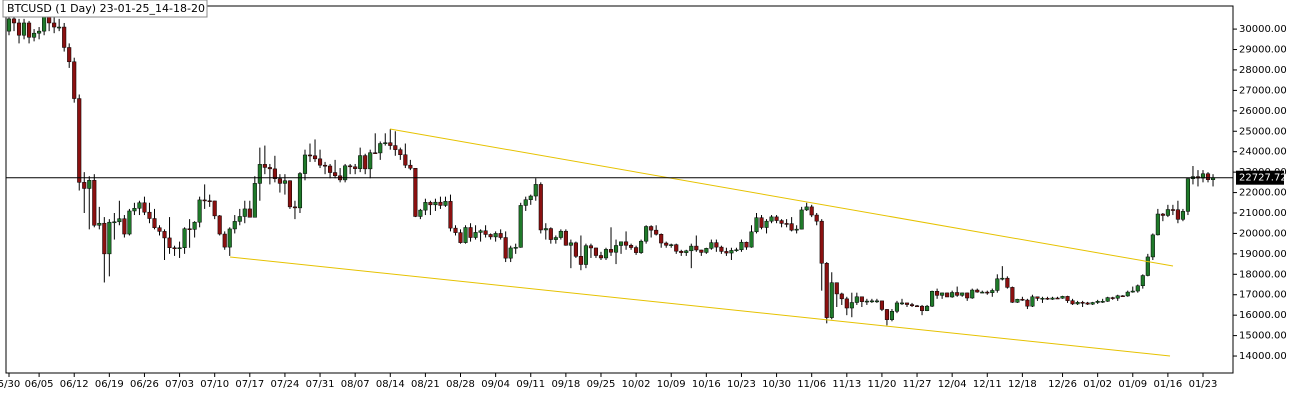  What do you see at coordinates (1263, 356) in the screenshot?
I see `y-tick-label: 14000.00` at bounding box center [1263, 356].